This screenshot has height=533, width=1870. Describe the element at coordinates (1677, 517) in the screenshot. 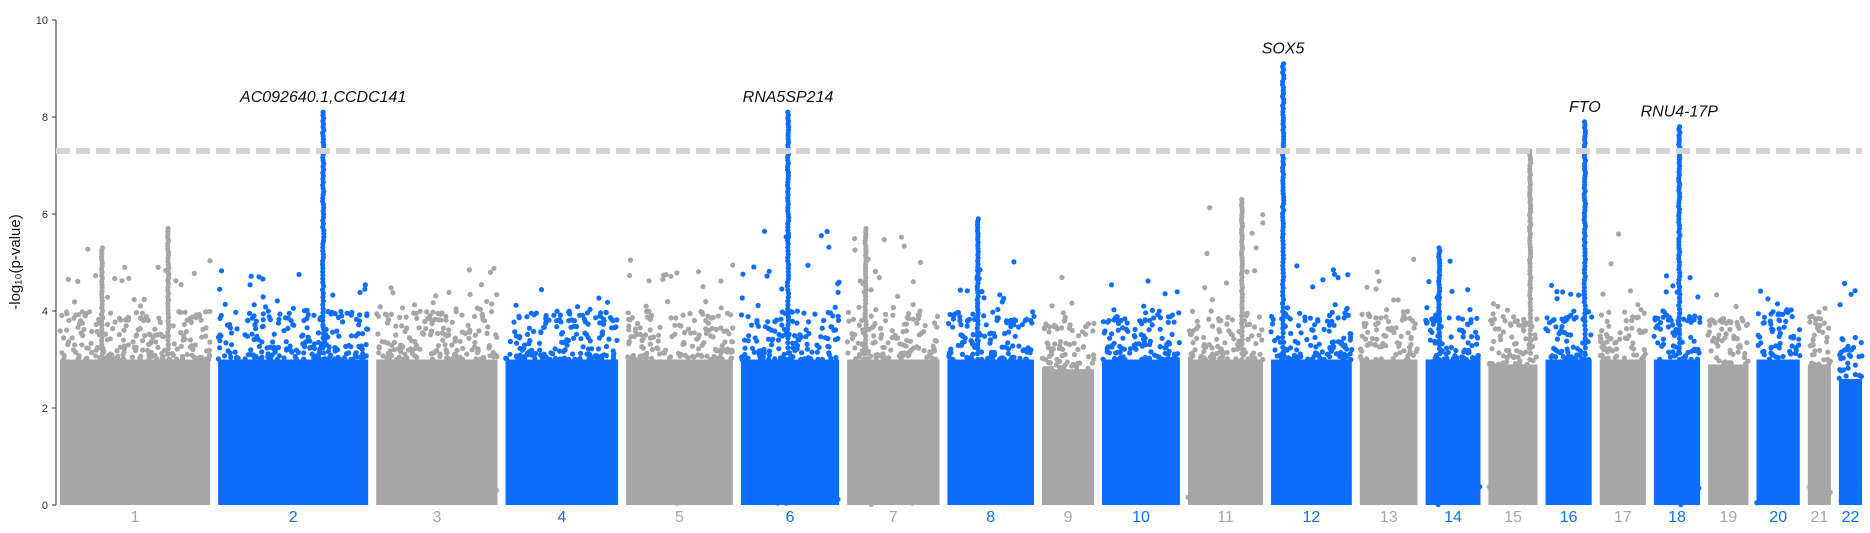

I see `chromosome-label-18: 18` at that location.